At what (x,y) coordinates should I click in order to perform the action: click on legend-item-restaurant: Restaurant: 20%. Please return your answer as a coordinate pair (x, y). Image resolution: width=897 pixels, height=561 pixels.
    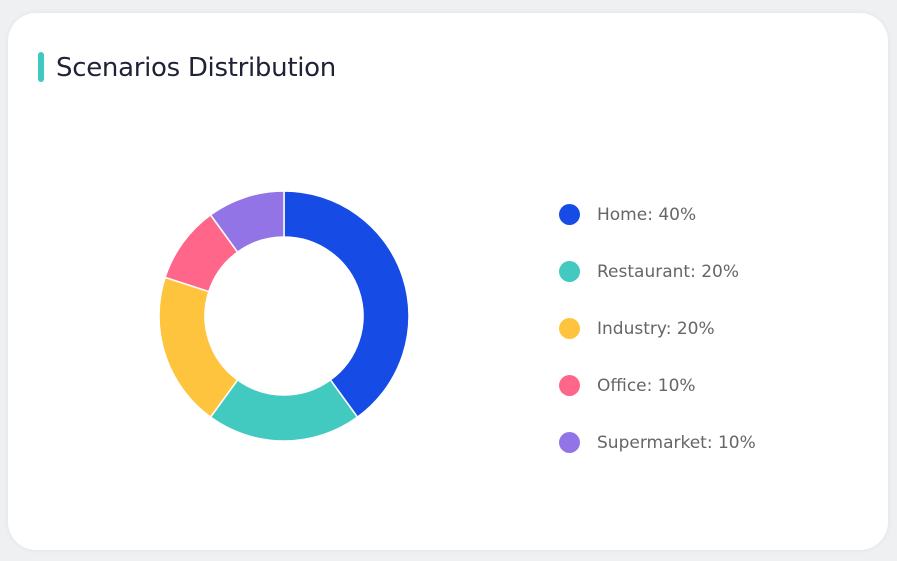
    Looking at the image, I should click on (657, 271).